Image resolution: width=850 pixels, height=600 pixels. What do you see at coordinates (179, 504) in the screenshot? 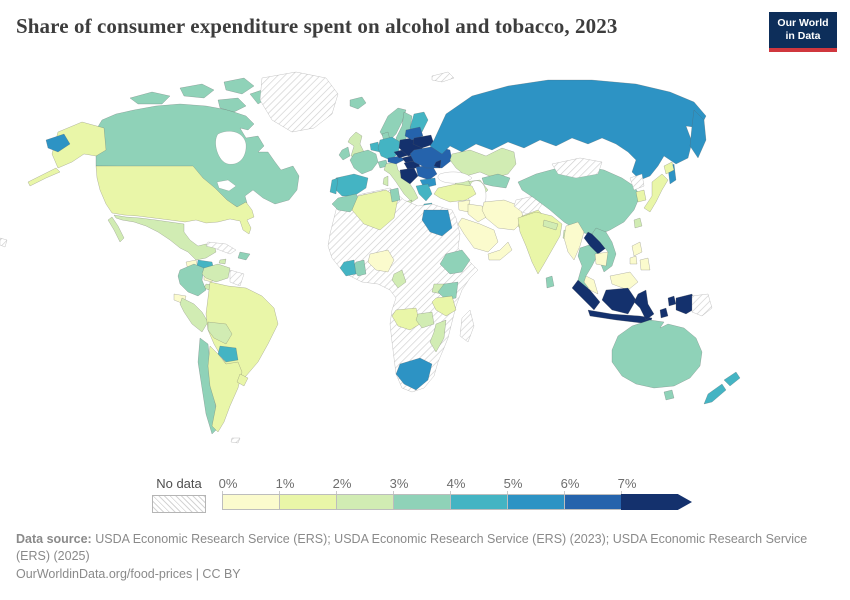
I see `no-data-swatch` at bounding box center [179, 504].